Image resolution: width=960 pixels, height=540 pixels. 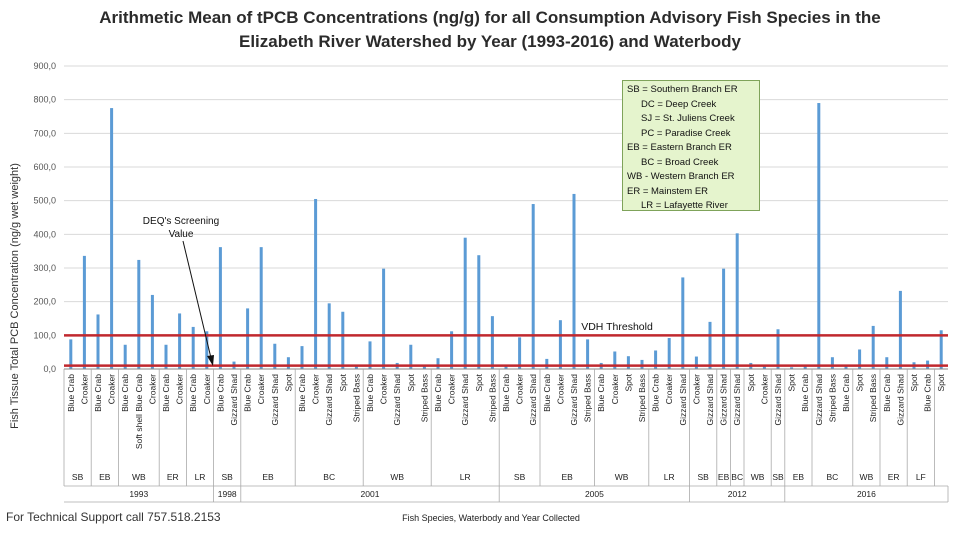 What do you see at coordinates (679, 104) in the screenshot?
I see `legend-entry-dc: DC = Deep Creek` at bounding box center [679, 104].